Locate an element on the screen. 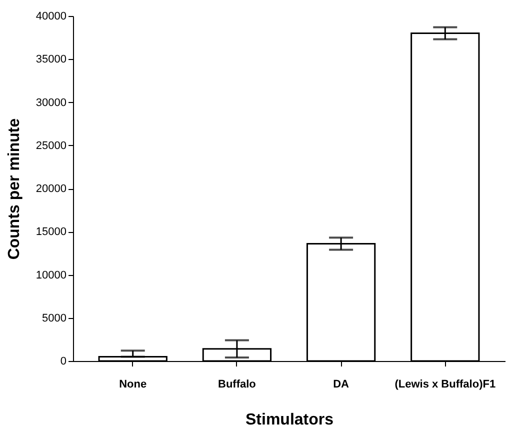  y-tick-label: 10000 is located at coordinates (51, 275).